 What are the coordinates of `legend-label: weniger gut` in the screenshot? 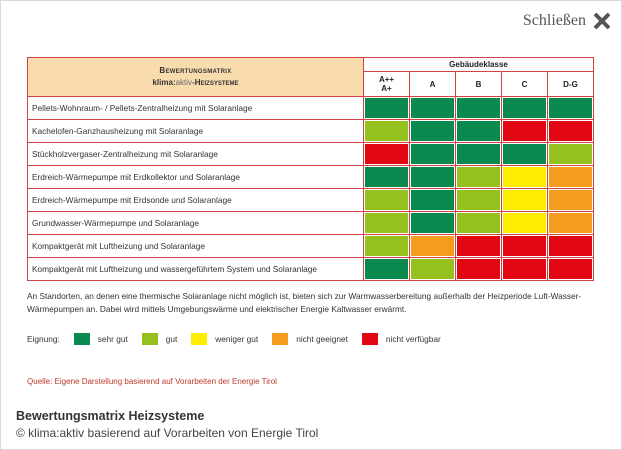 It's located at (237, 339).